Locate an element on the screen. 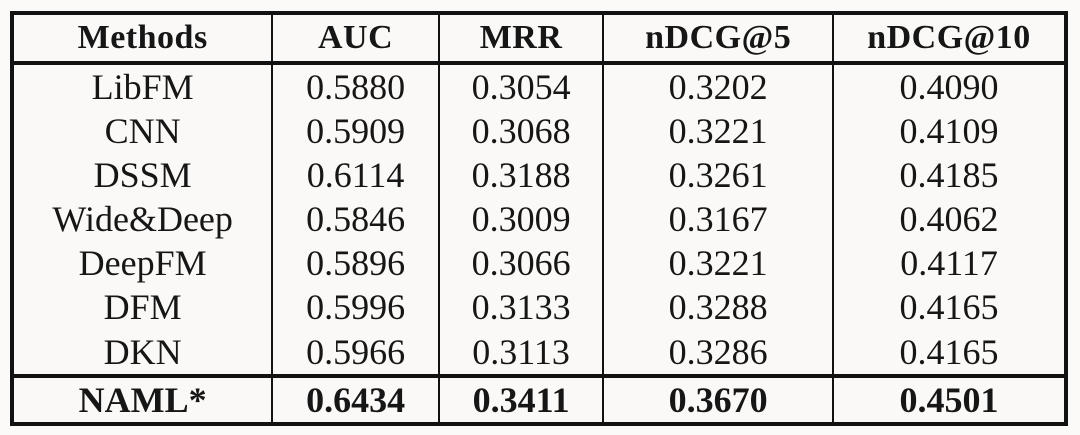  table-row-wide-deep: Wide&Deep 0.5846 0.3009 0.3167 0.4062 is located at coordinates (538, 219).